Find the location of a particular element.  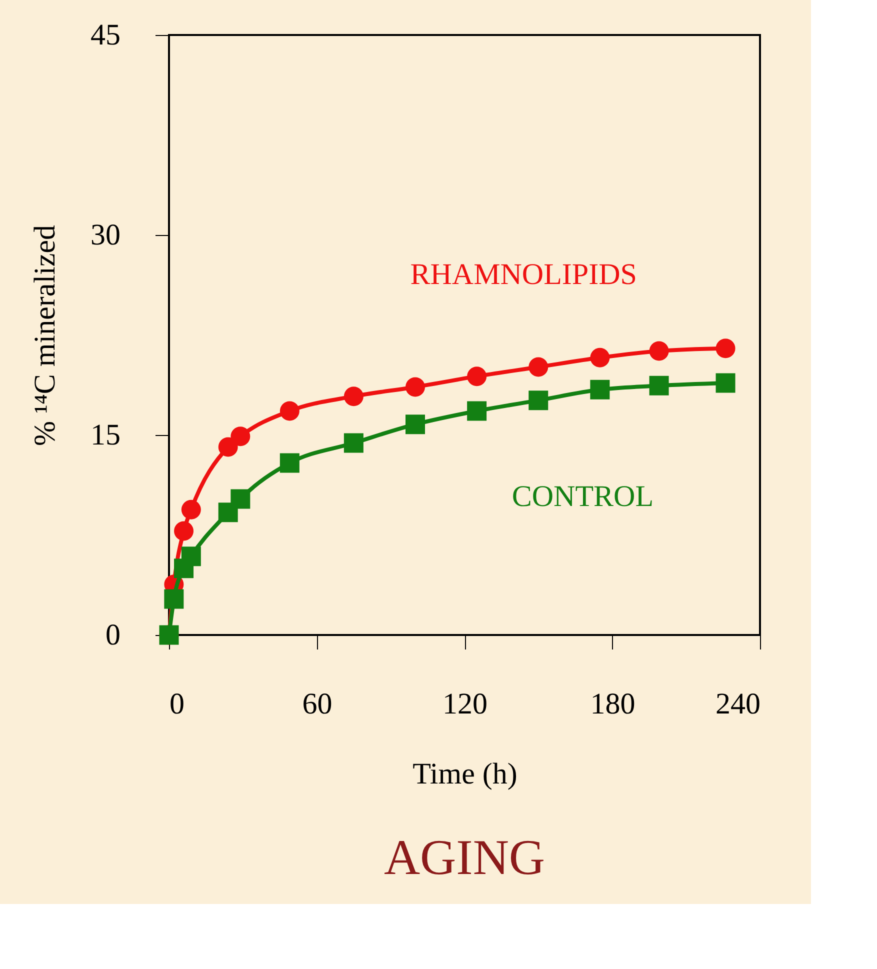

y-axis-title: % ¹⁴C mineralized is located at coordinates (45, 335).